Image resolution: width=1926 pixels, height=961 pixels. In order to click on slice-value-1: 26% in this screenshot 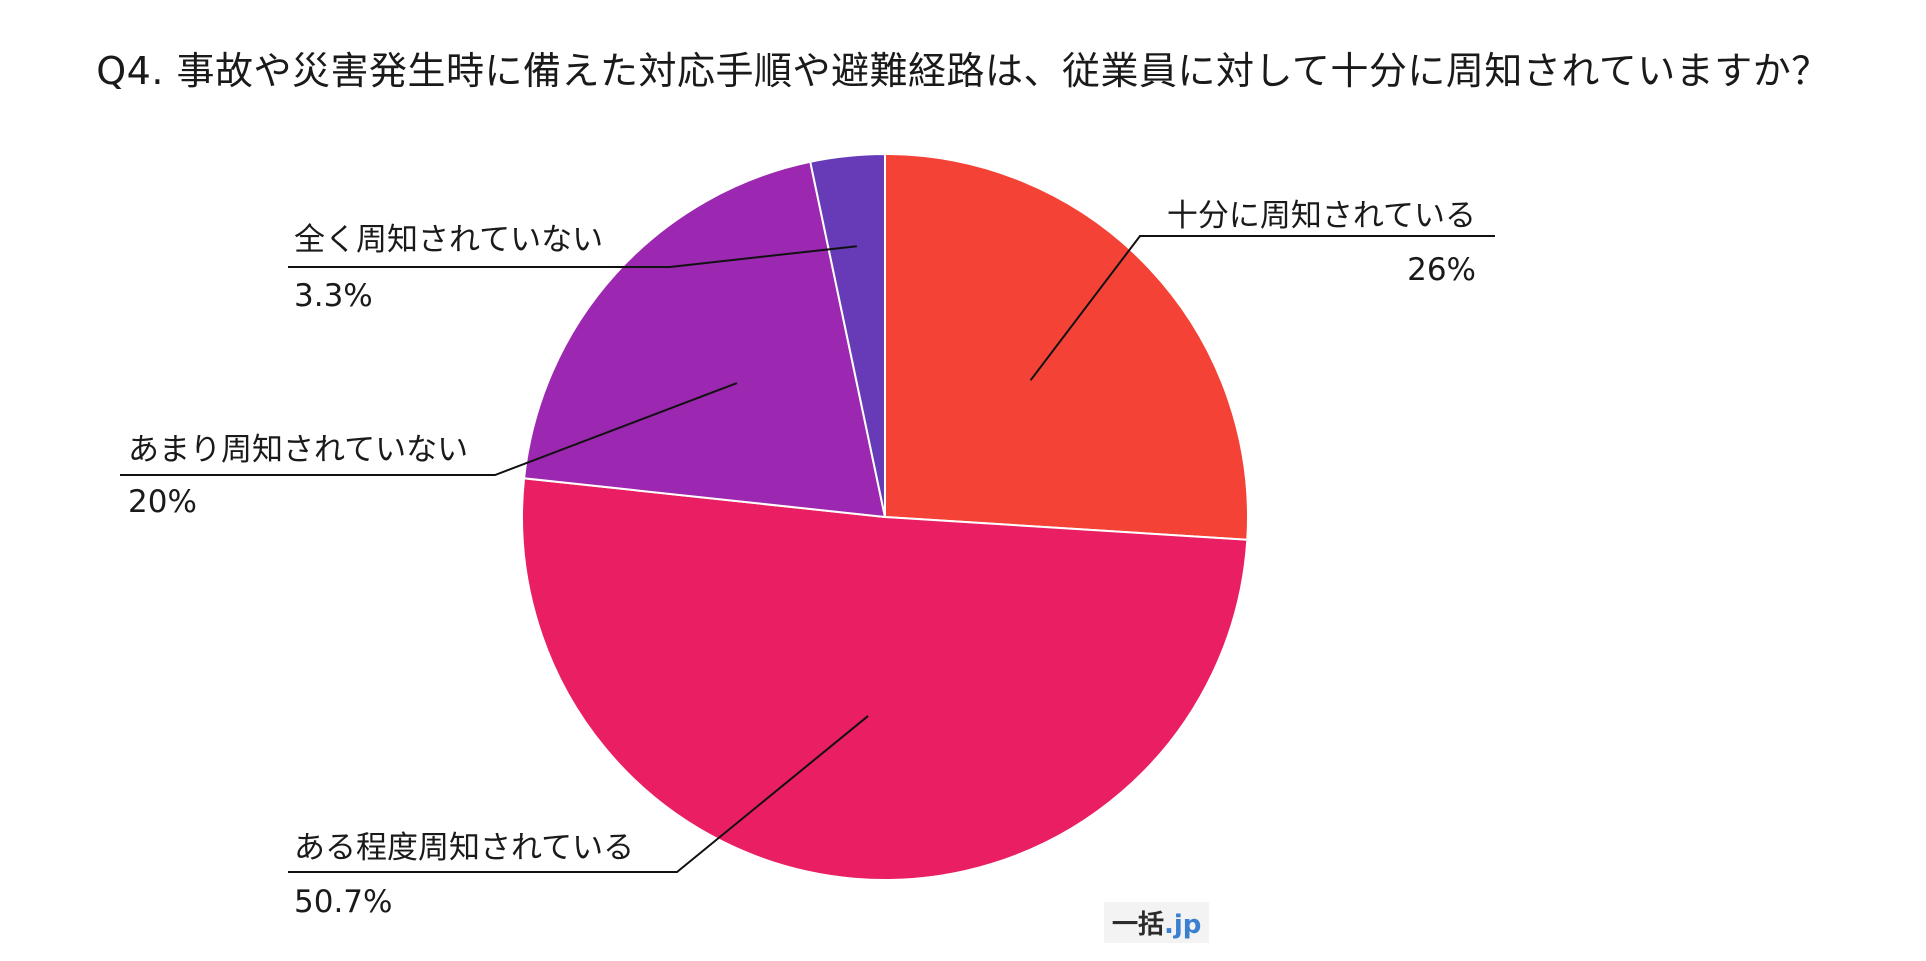, I will do `click(1441, 270)`.